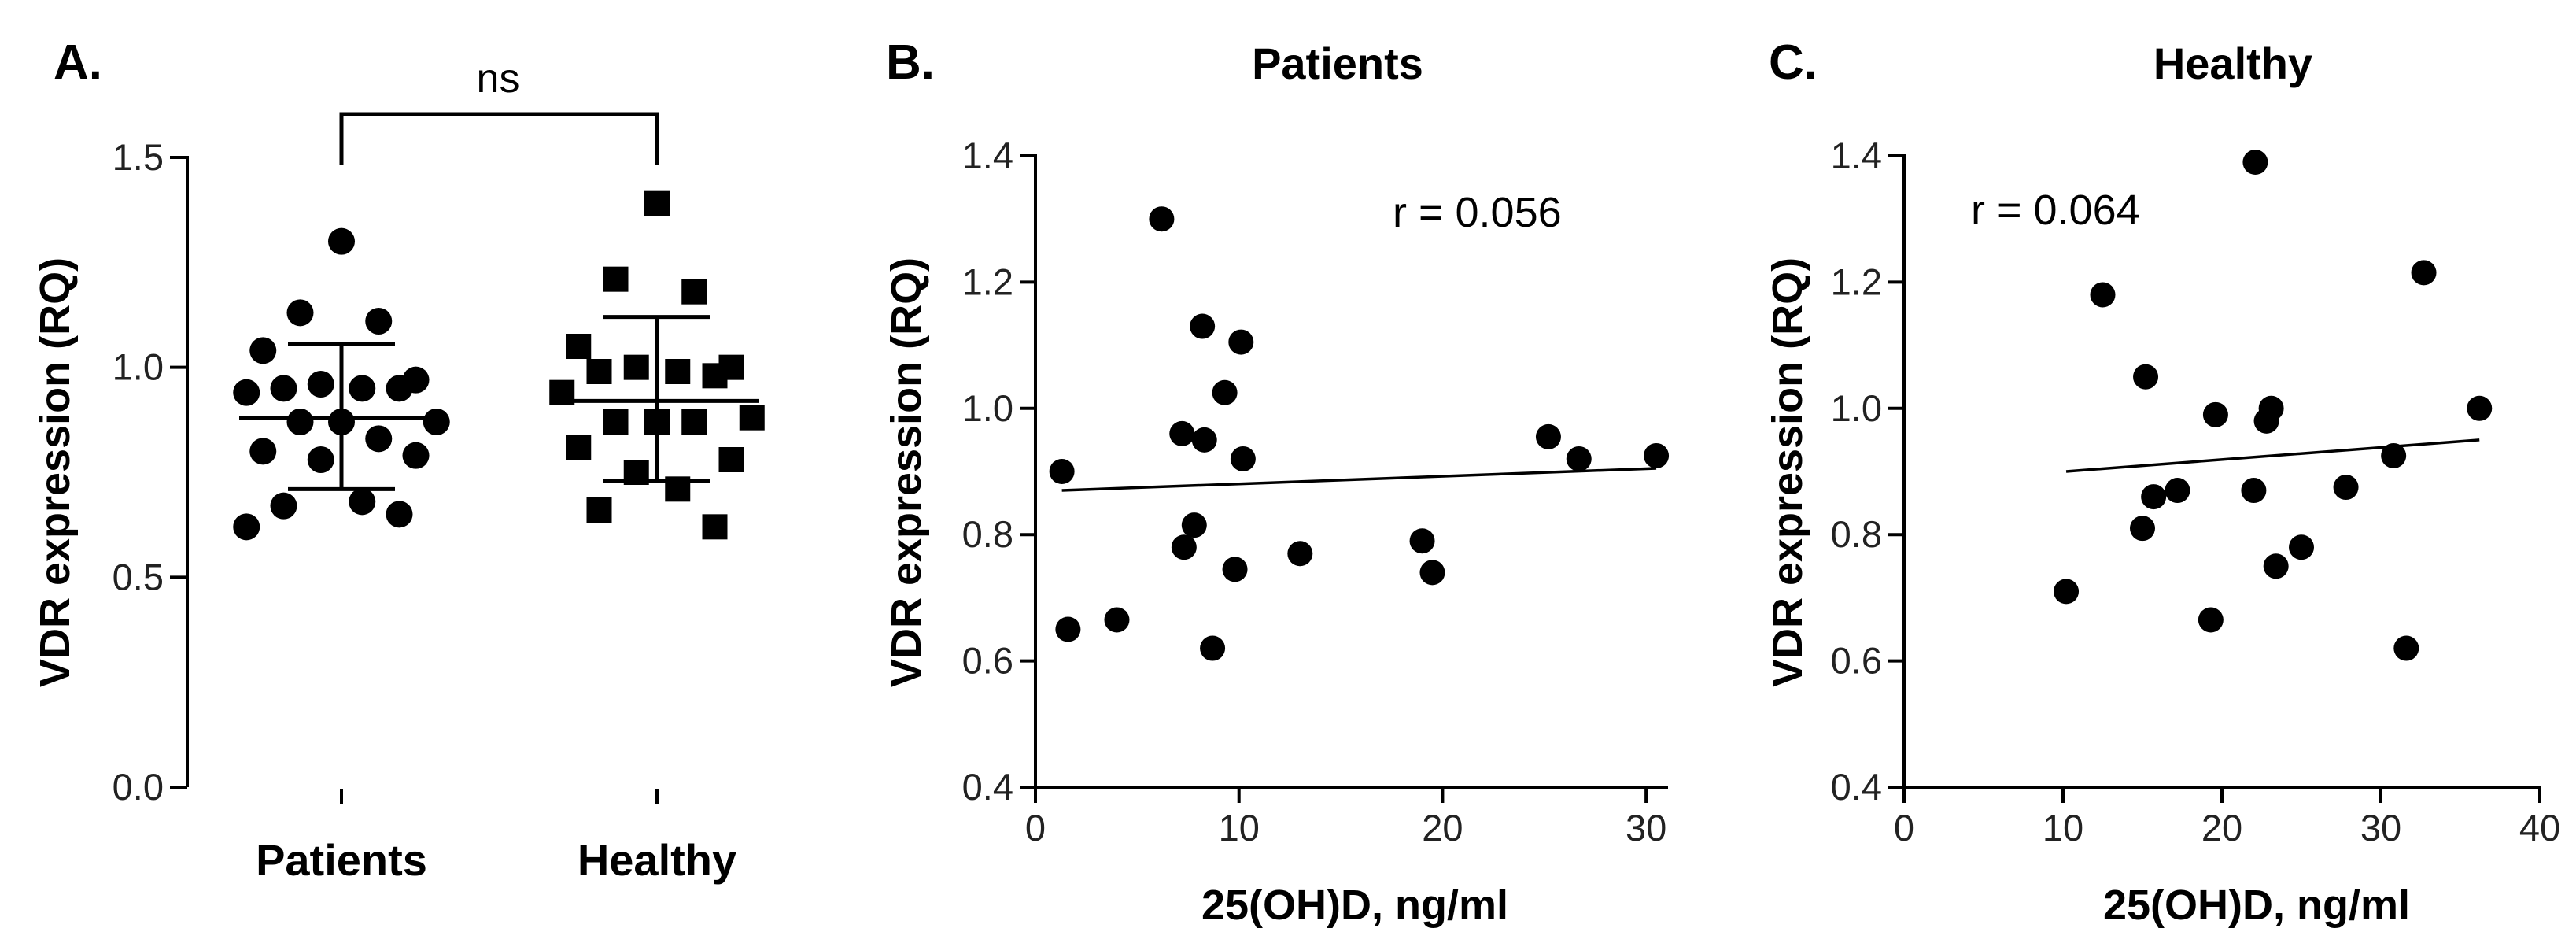 The image size is (2576, 943). Describe the element at coordinates (55, 472) in the screenshot. I see `panel-a-y-axis-label: VDR expression (RQ)` at that location.